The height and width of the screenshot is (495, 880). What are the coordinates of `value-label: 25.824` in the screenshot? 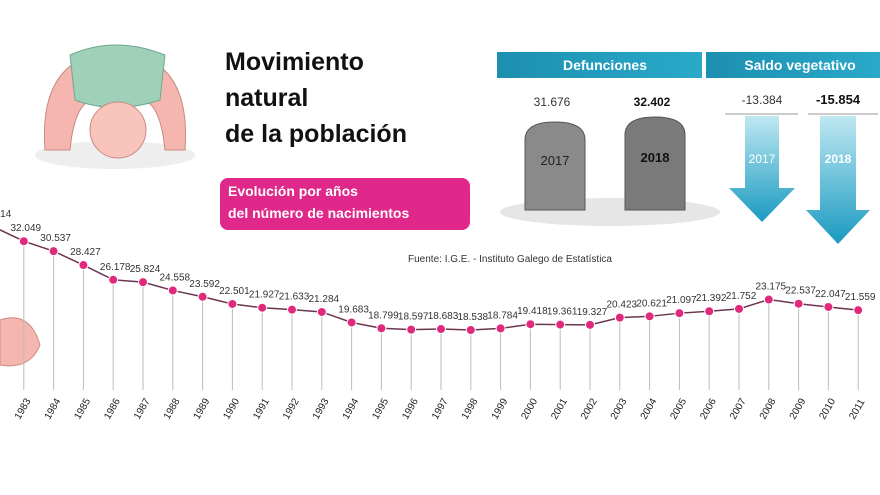 It's located at (145, 269).